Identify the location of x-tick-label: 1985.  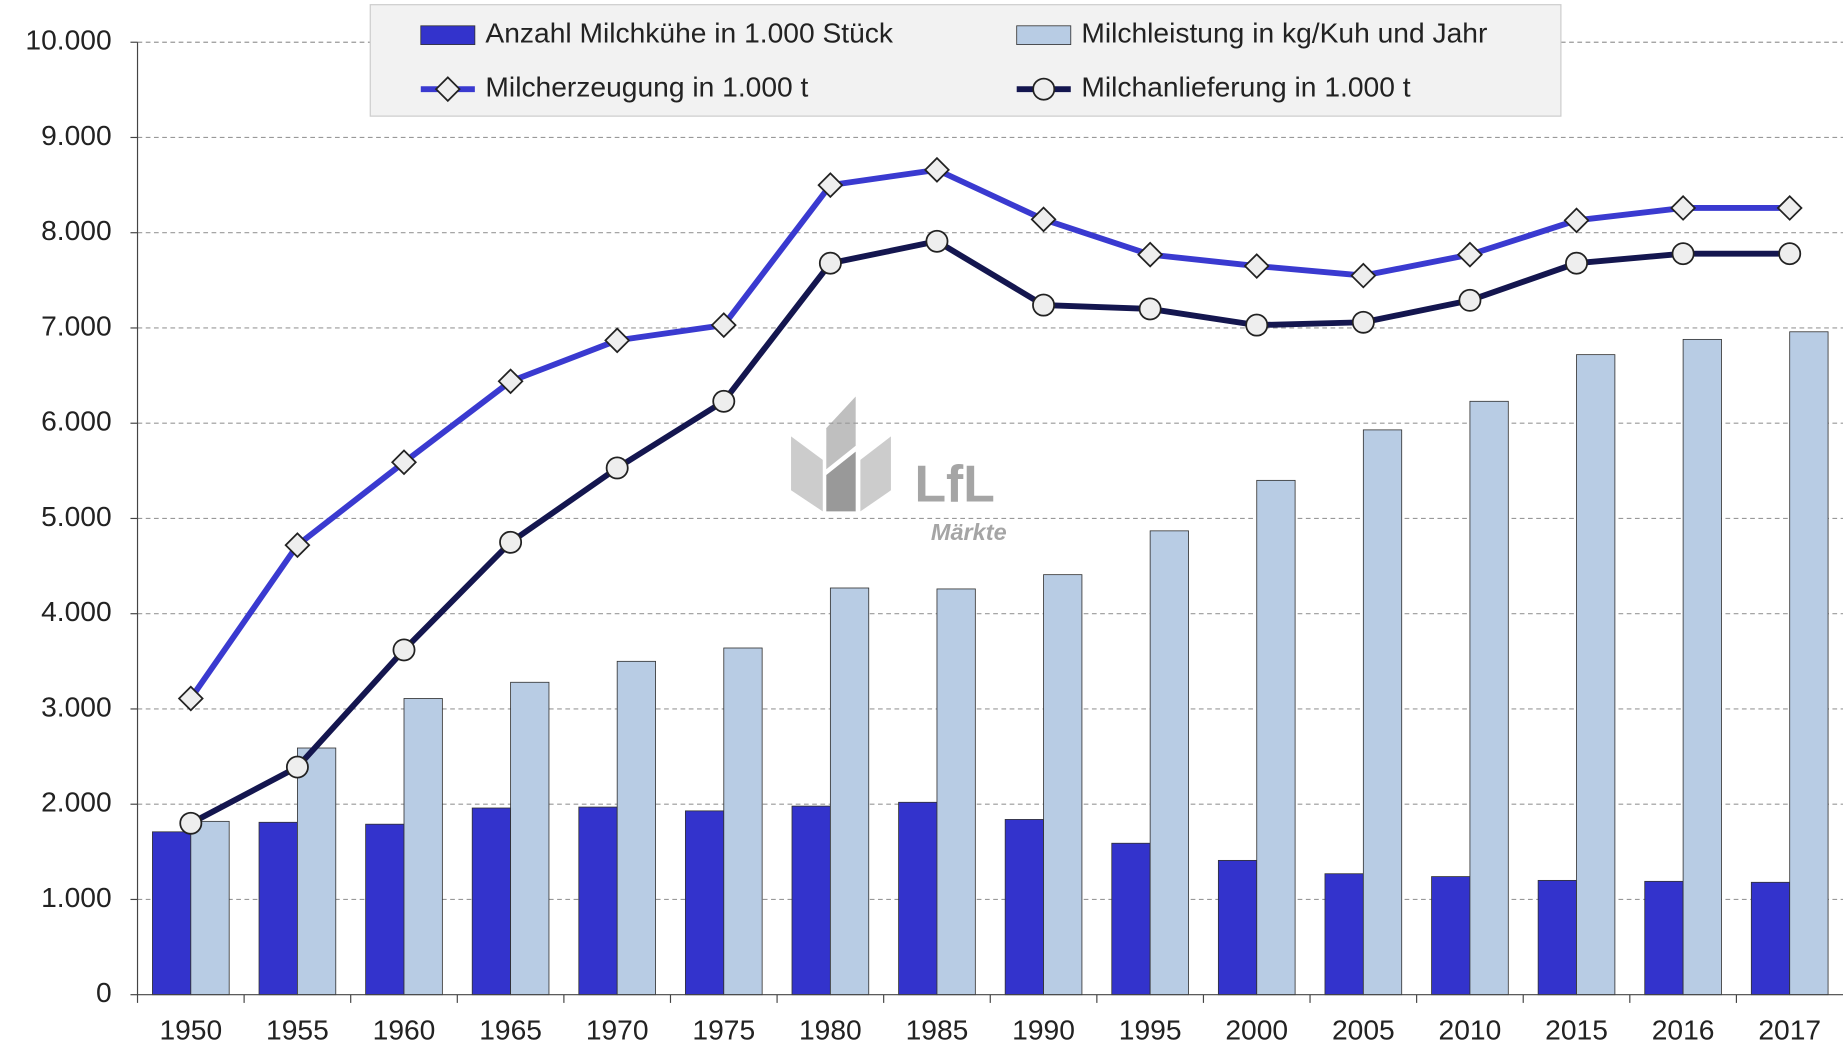
(937, 1030).